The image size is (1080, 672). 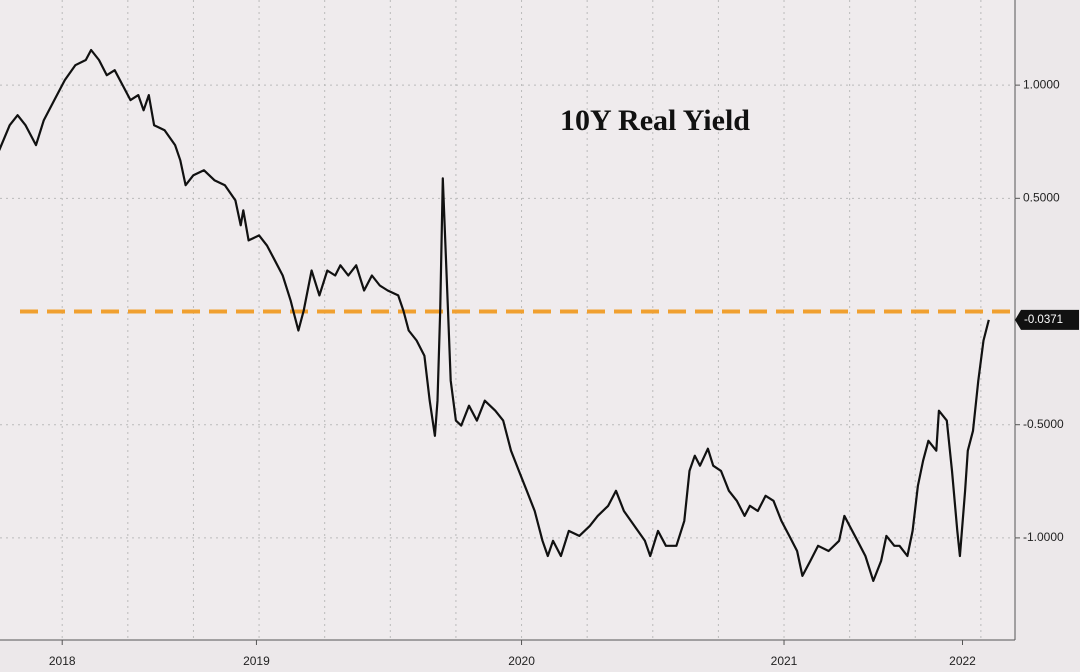 What do you see at coordinates (256, 661) in the screenshot?
I see `x-tick-label: 2019` at bounding box center [256, 661].